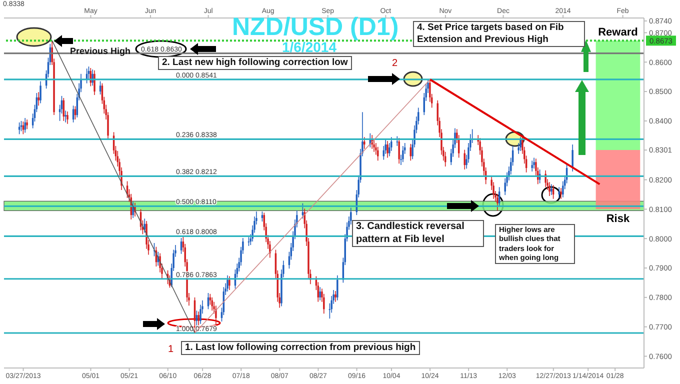 The height and width of the screenshot is (384, 680). Describe the element at coordinates (395, 64) in the screenshot. I see `annotation: 2` at that location.